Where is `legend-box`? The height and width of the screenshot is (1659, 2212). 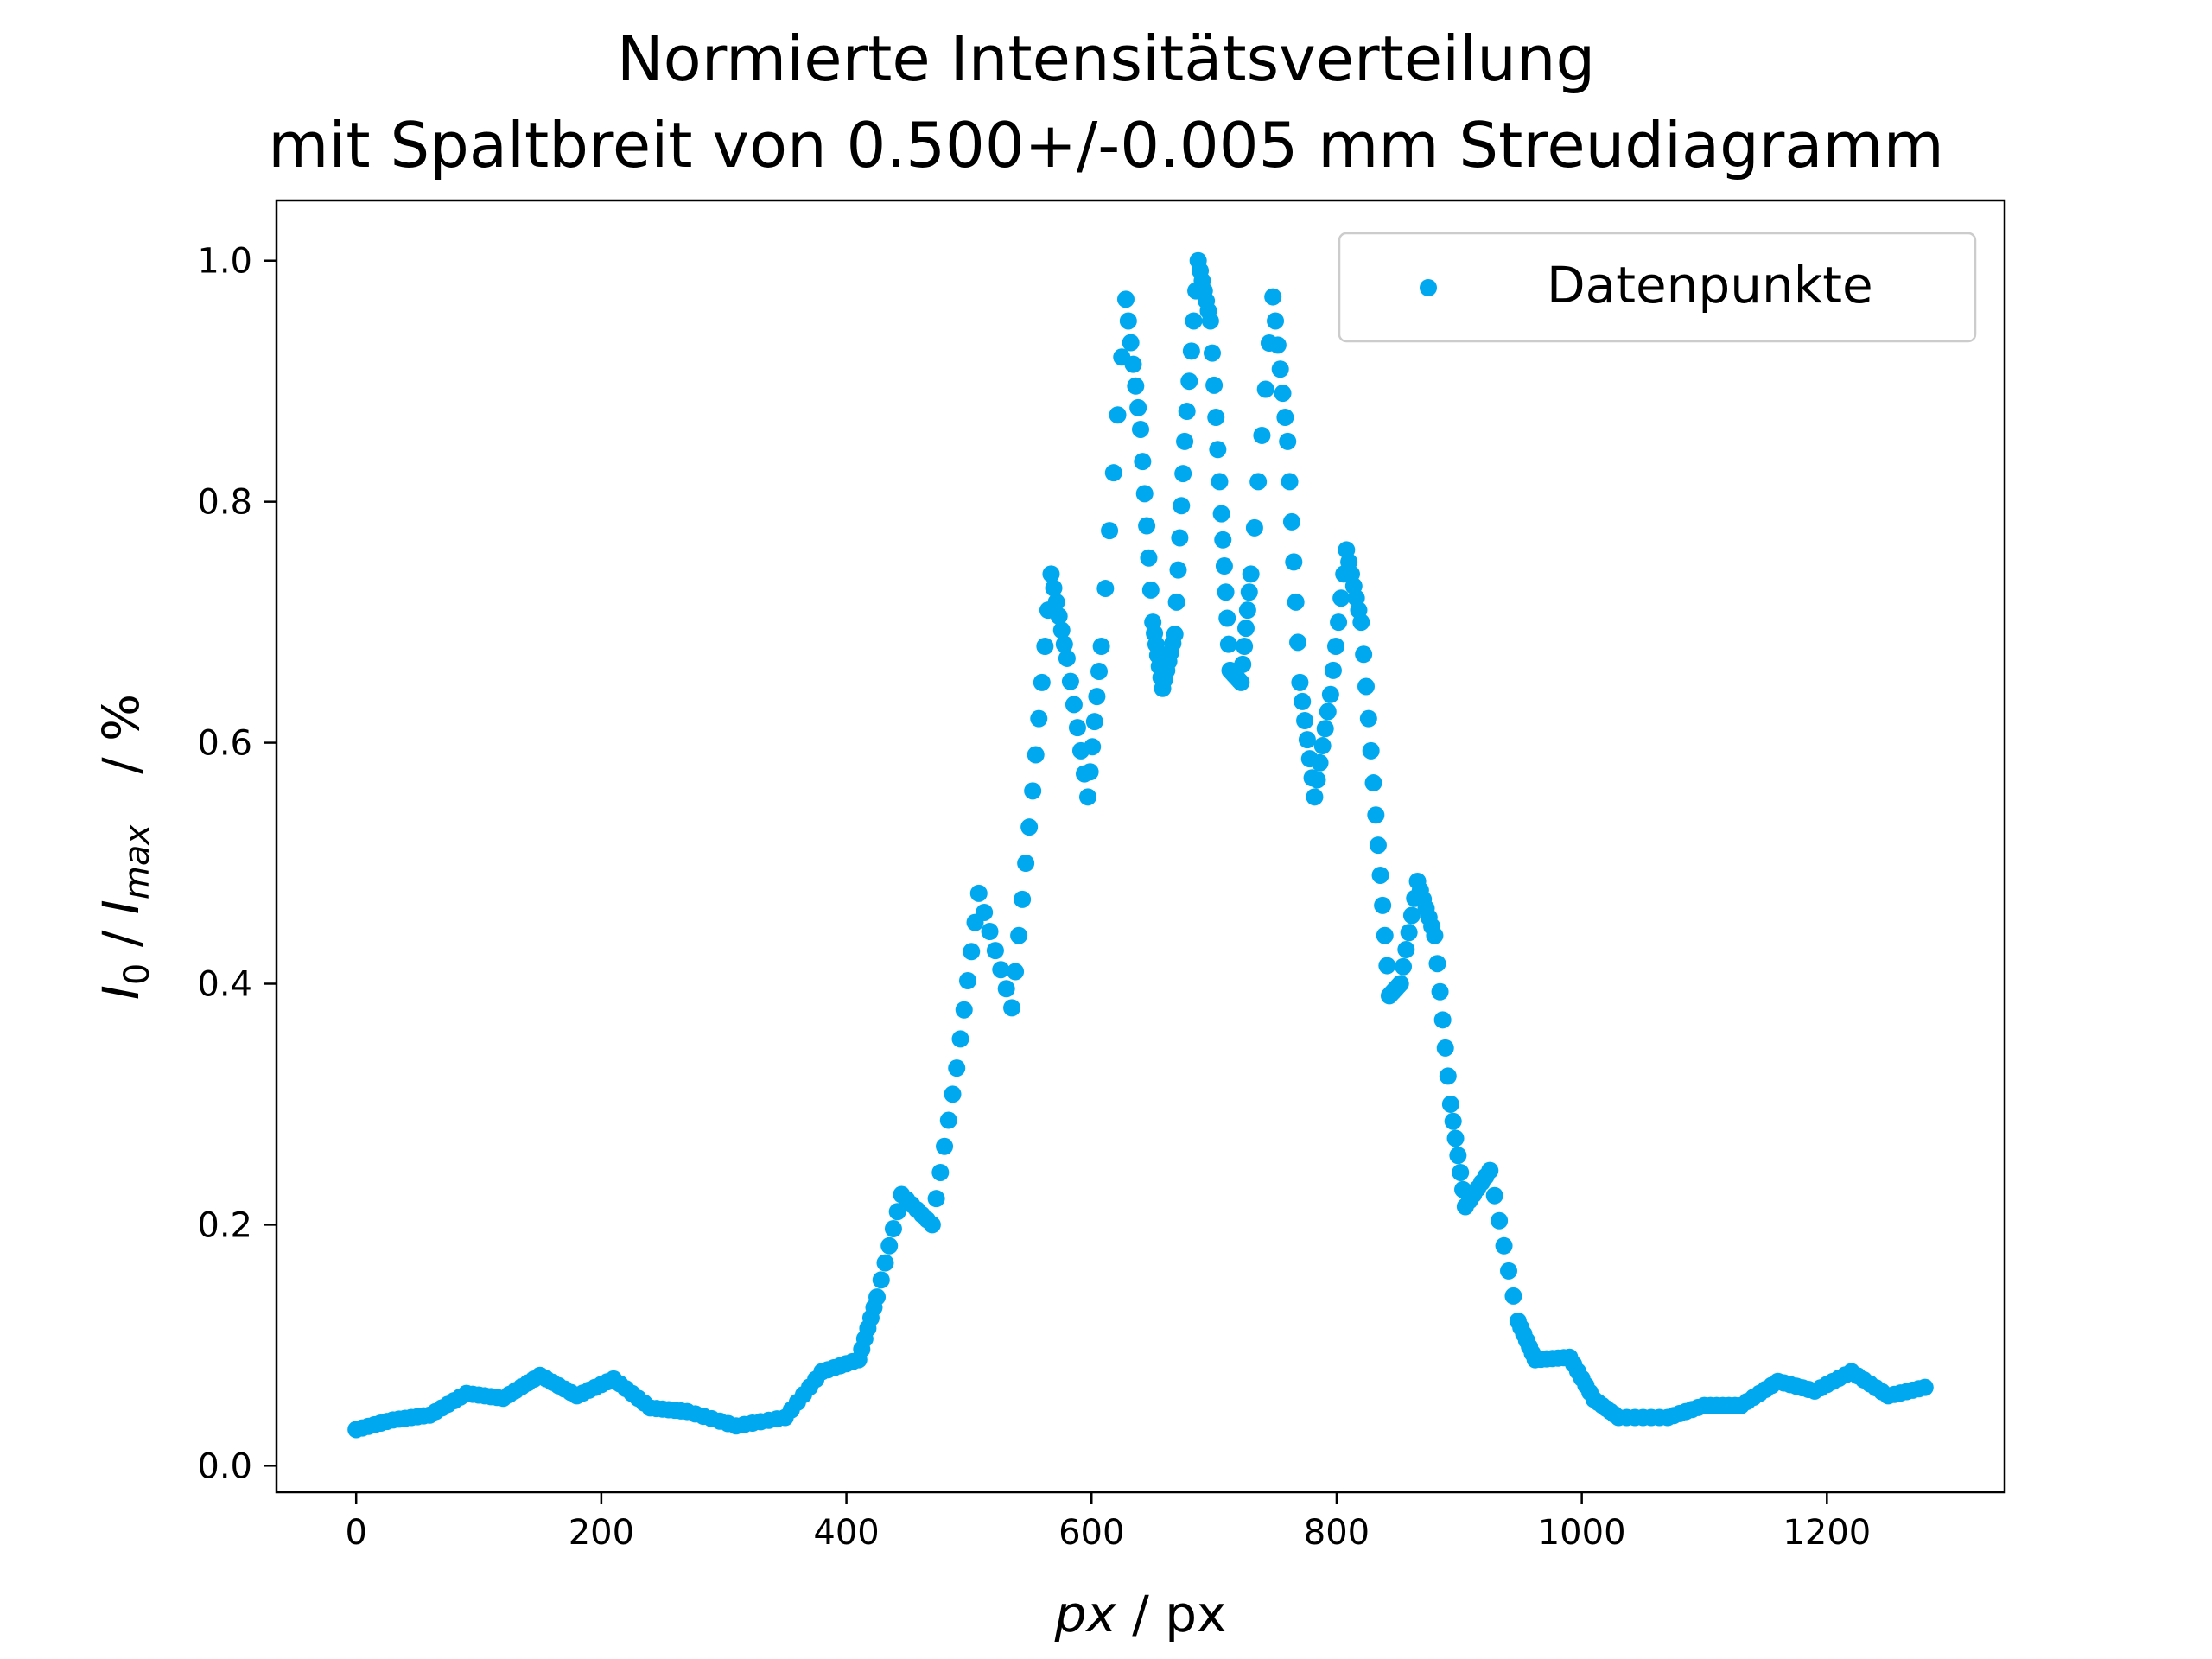 legend-box is located at coordinates (1657, 287).